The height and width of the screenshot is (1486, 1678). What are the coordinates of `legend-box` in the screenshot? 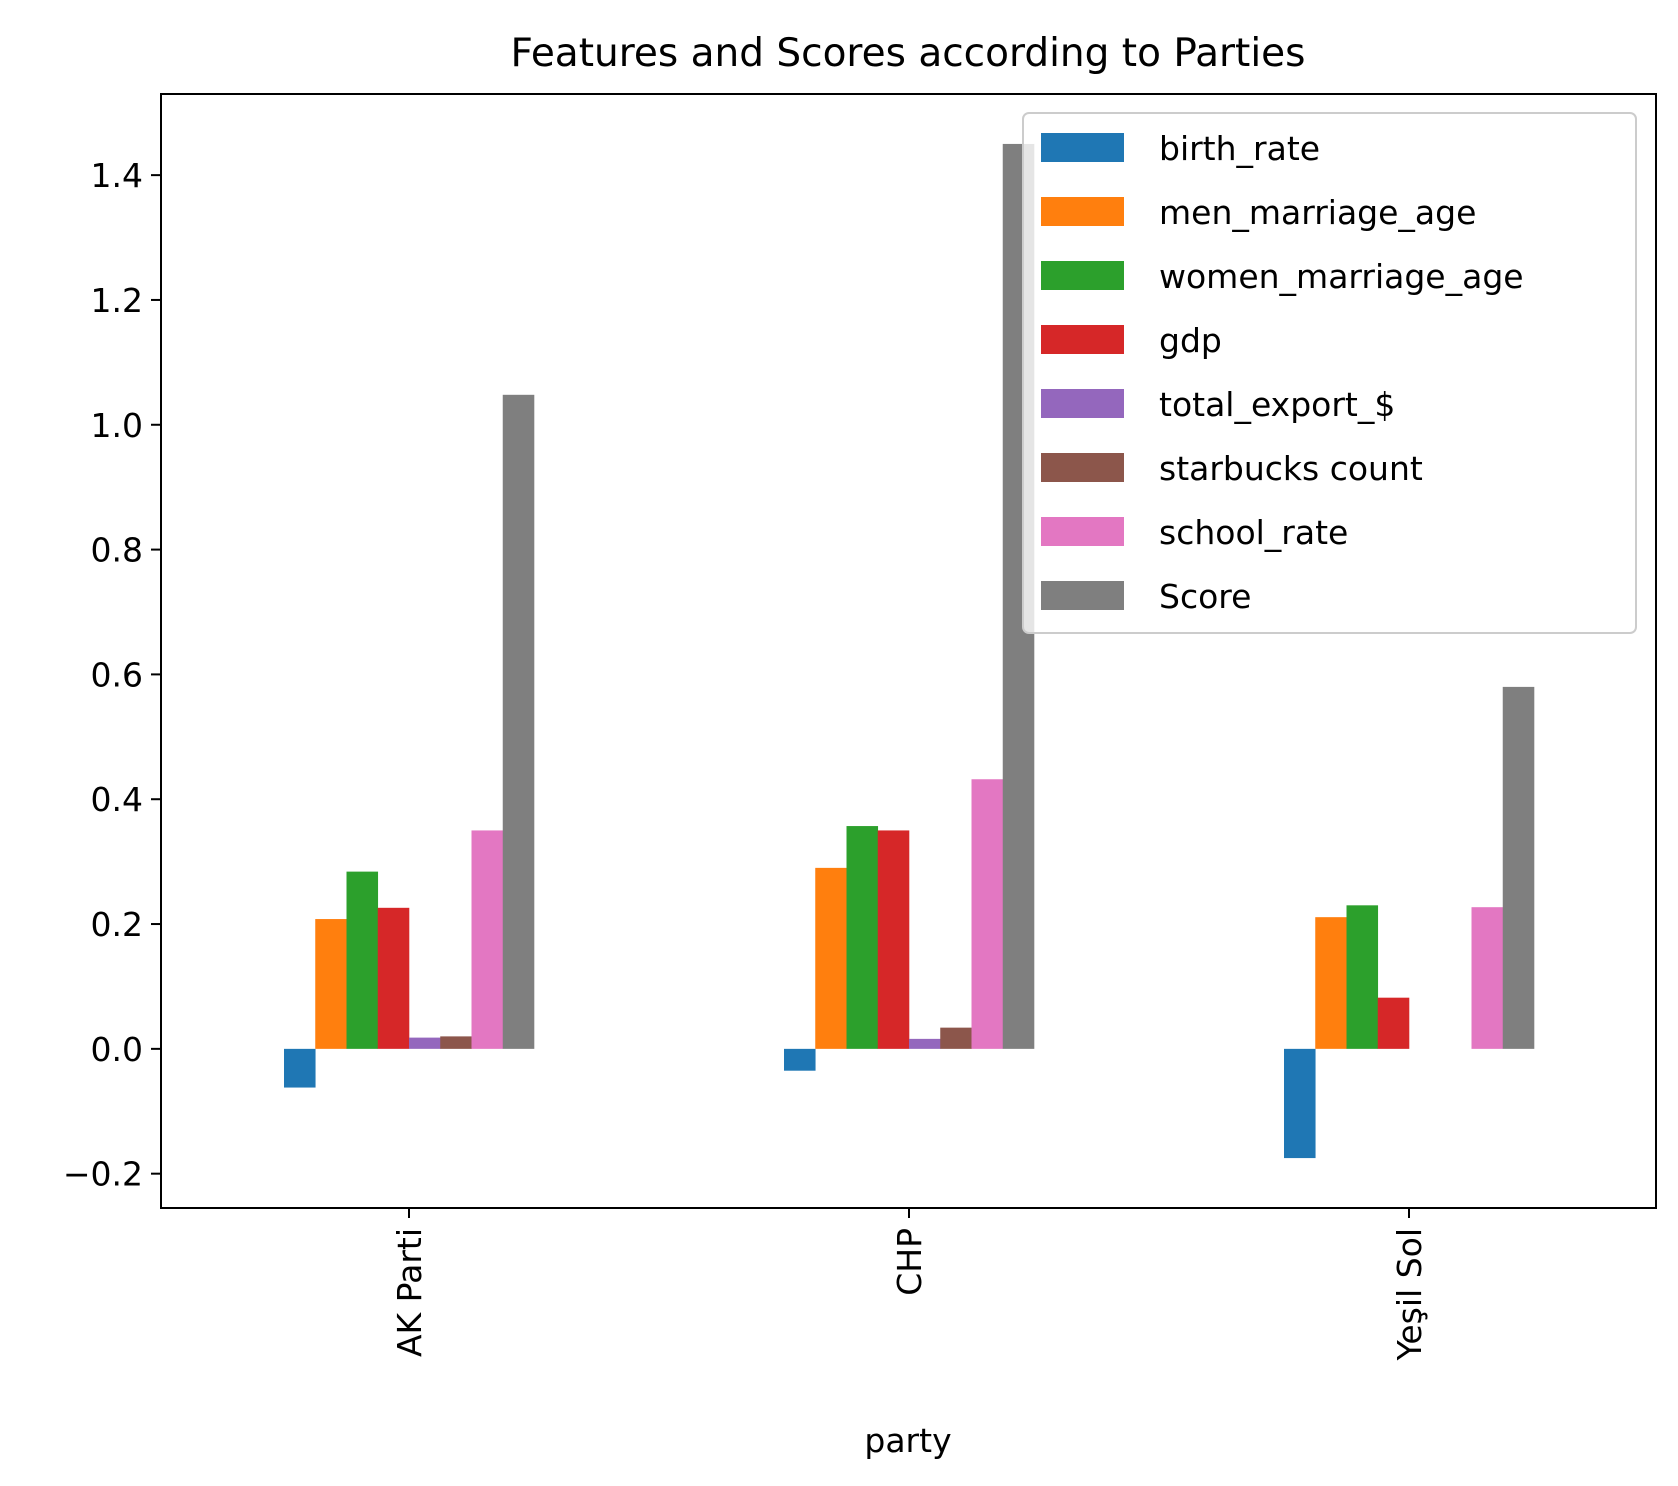 It's located at (1329, 373).